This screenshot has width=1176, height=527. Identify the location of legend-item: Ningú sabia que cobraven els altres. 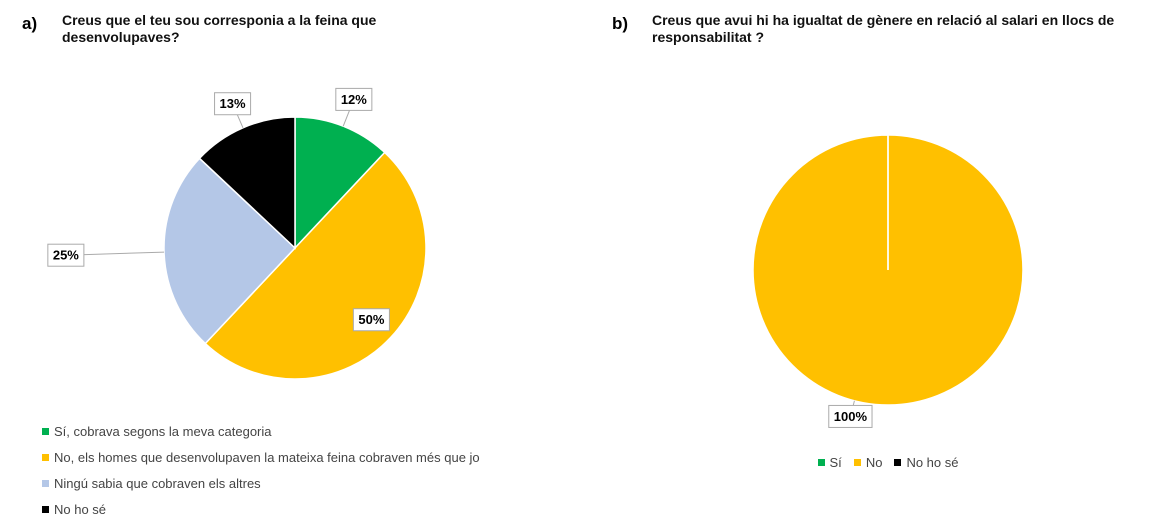
(261, 483).